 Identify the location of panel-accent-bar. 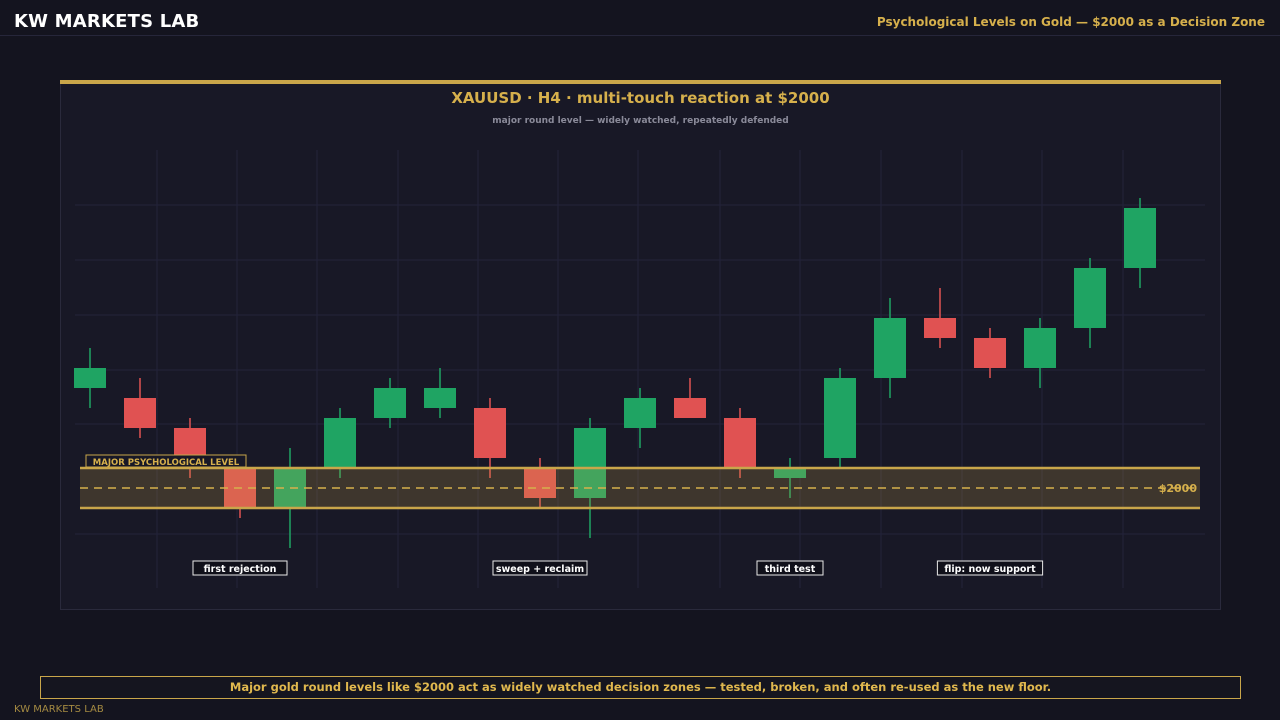
(640, 82).